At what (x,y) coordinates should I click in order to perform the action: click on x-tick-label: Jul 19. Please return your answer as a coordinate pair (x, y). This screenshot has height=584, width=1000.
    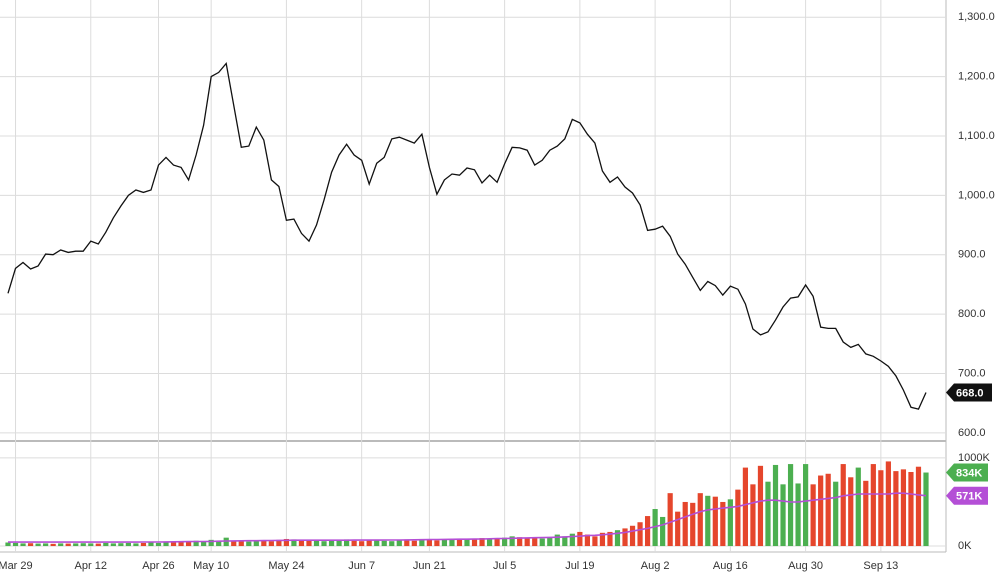
    Looking at the image, I should click on (579, 566).